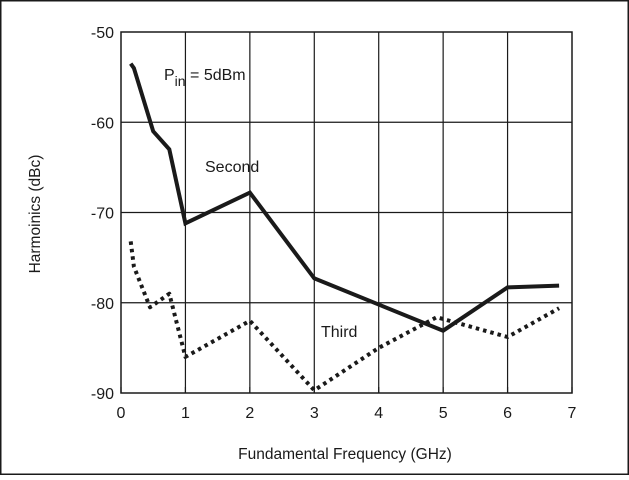 Image resolution: width=629 pixels, height=480 pixels. I want to click on x-tick-label: 5, so click(443, 413).